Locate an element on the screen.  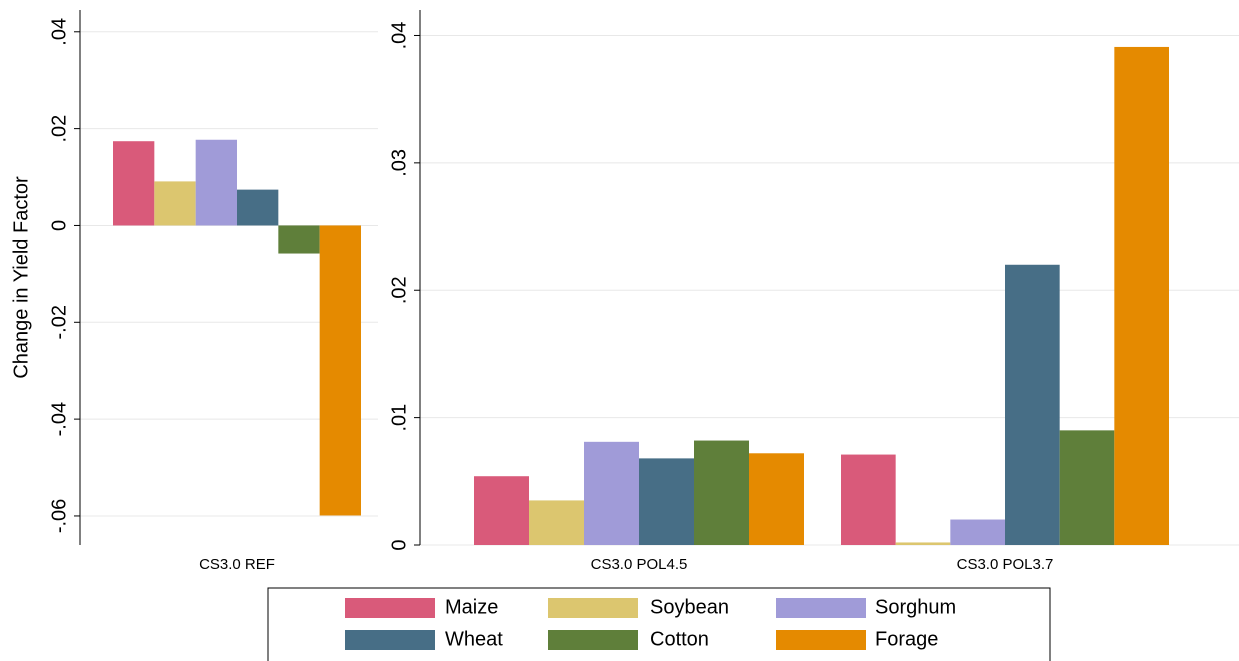
legend-label: Maize is located at coordinates (471, 607).